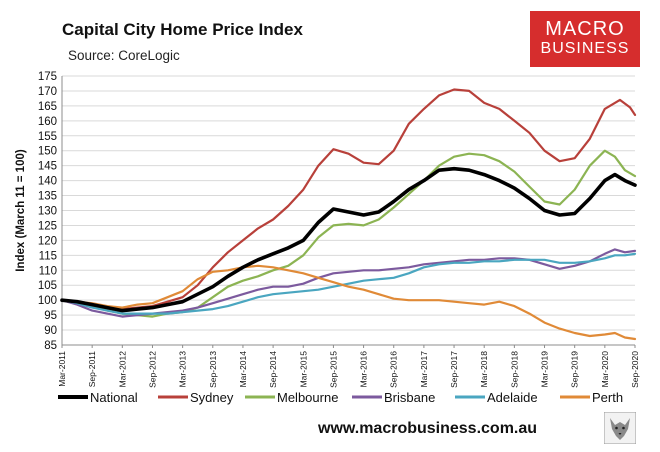 Image resolution: width=660 pixels, height=452 pixels. I want to click on series-line-perth, so click(348, 302).